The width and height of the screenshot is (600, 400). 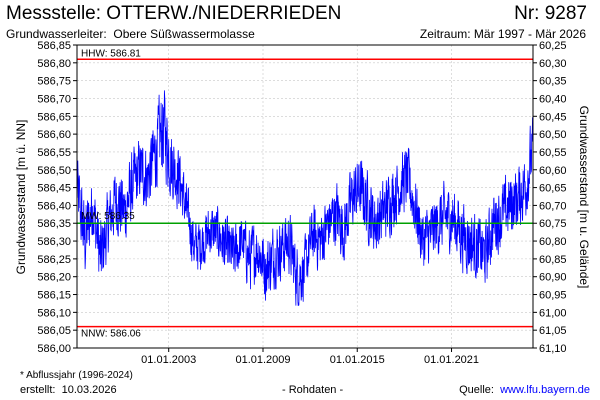 What do you see at coordinates (553, 278) in the screenshot?
I see `y2-tick-label: 60,90` at bounding box center [553, 278].